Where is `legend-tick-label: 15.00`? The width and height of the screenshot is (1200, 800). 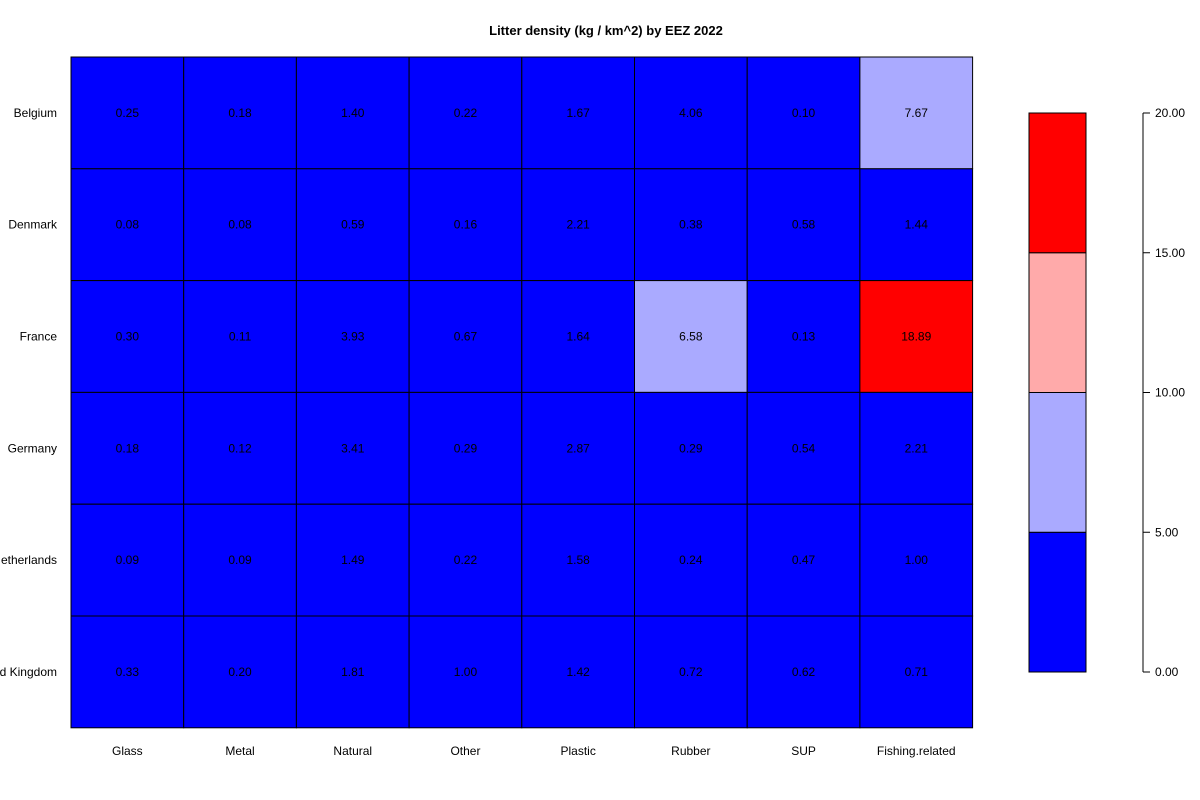
legend-tick-label: 15.00 is located at coordinates (1170, 253).